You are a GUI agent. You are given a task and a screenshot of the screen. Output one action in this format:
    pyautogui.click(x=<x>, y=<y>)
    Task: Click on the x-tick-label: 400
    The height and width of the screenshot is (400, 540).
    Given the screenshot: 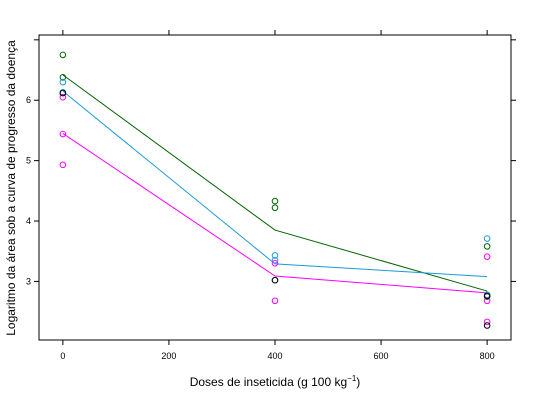 What is the action you would take?
    pyautogui.click(x=274, y=356)
    